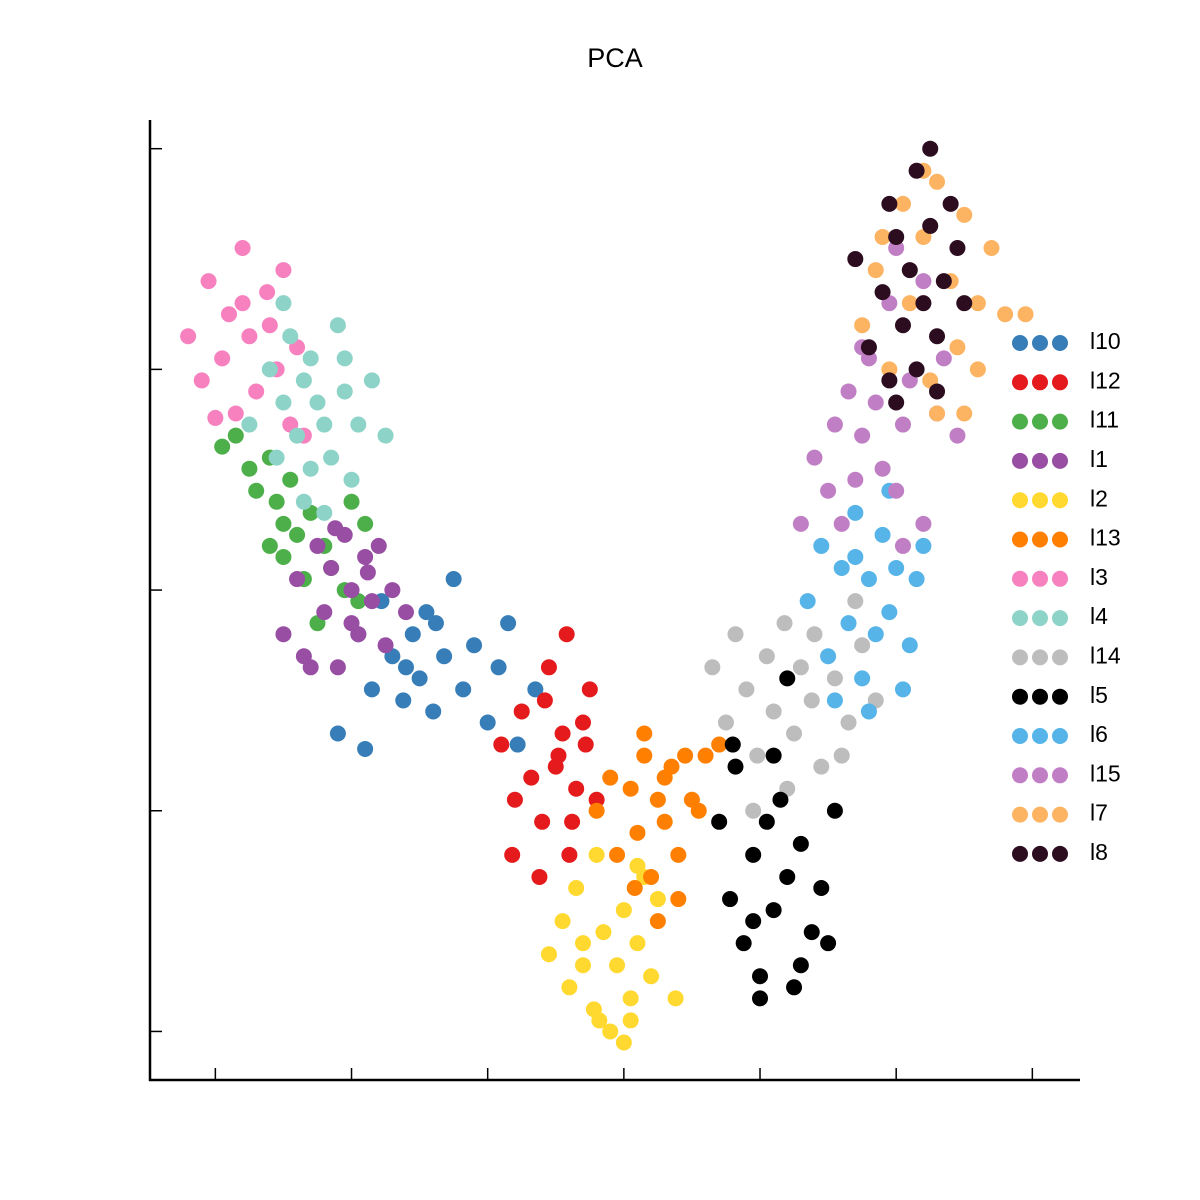 Image resolution: width=1200 pixels, height=1200 pixels. I want to click on legend-label: l4, so click(1099, 616).